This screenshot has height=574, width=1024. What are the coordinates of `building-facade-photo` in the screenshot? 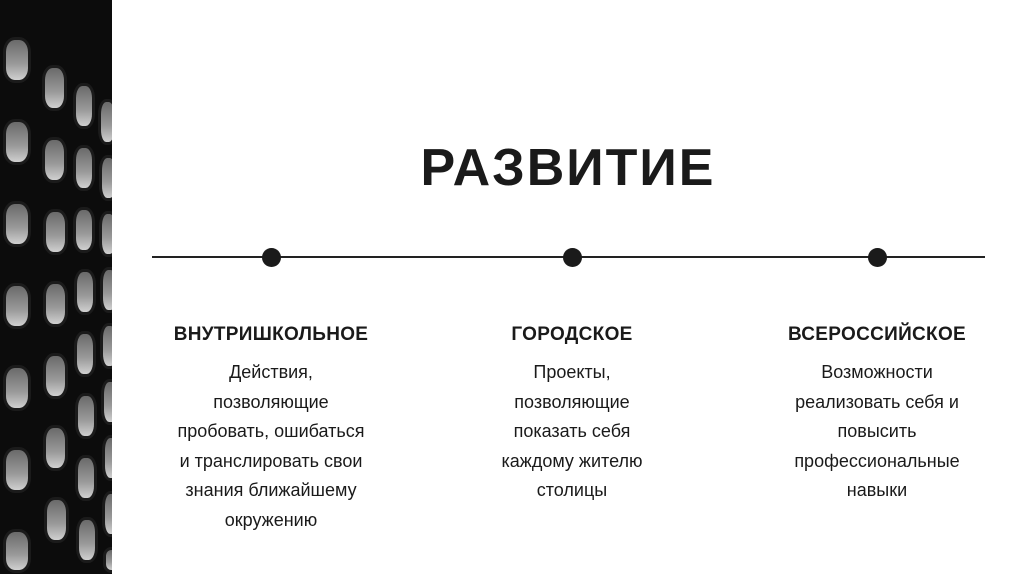 It's located at (56, 287).